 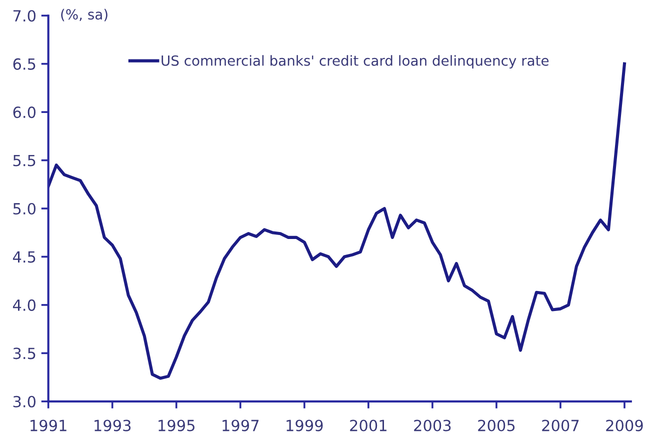 What do you see at coordinates (304, 426) in the screenshot?
I see `x-tick-label: 1999` at bounding box center [304, 426].